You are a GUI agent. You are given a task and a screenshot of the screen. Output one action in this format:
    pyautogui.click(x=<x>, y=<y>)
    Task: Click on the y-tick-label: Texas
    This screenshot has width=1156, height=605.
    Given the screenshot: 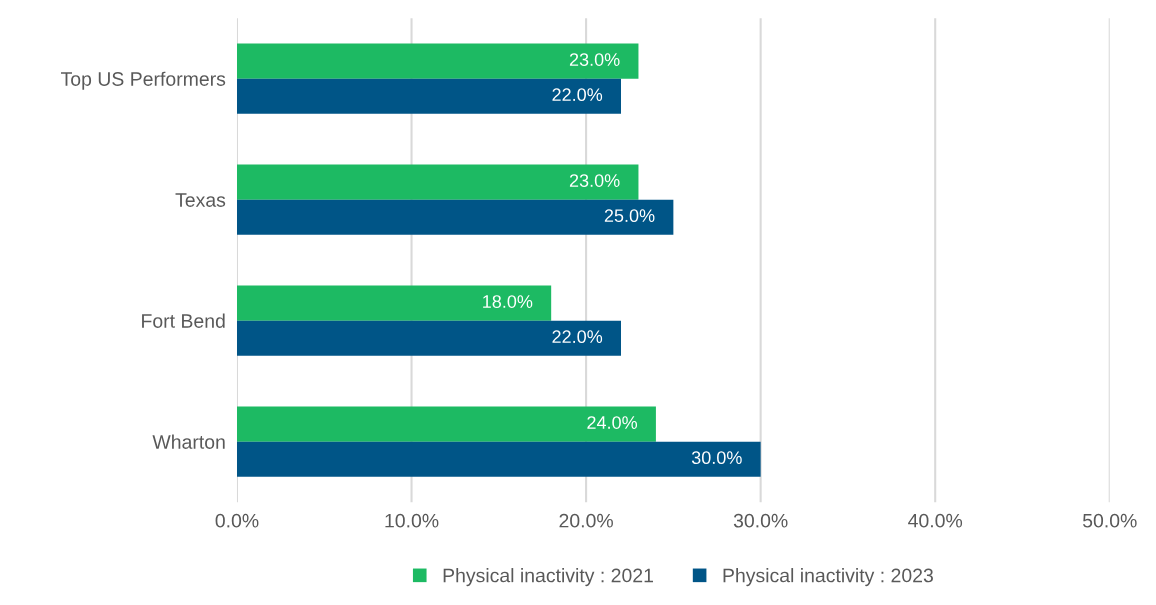 What is the action you would take?
    pyautogui.click(x=200, y=200)
    